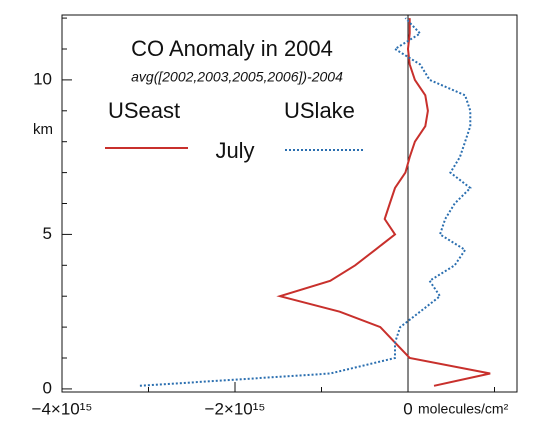  What do you see at coordinates (234, 150) in the screenshot?
I see `annotation: July` at bounding box center [234, 150].